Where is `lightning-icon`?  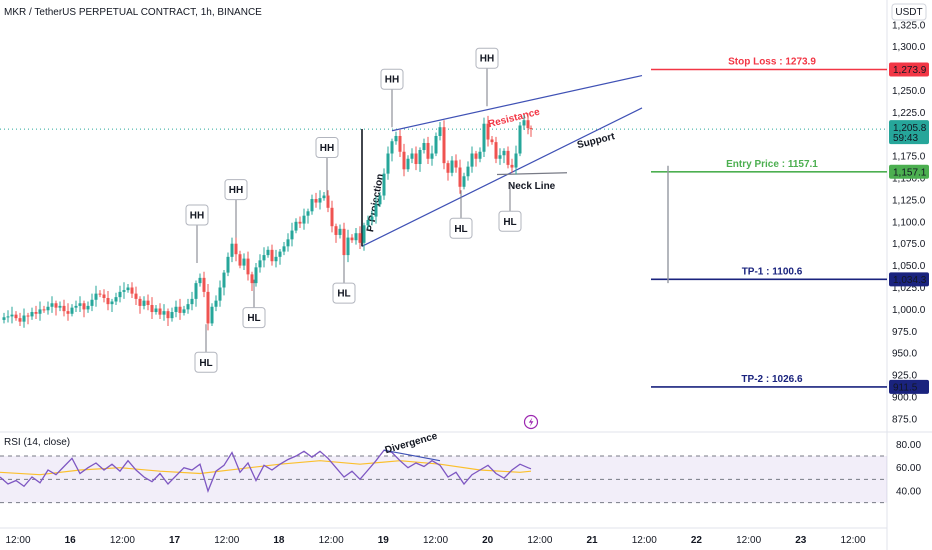
lightning-icon is located at coordinates (531, 422).